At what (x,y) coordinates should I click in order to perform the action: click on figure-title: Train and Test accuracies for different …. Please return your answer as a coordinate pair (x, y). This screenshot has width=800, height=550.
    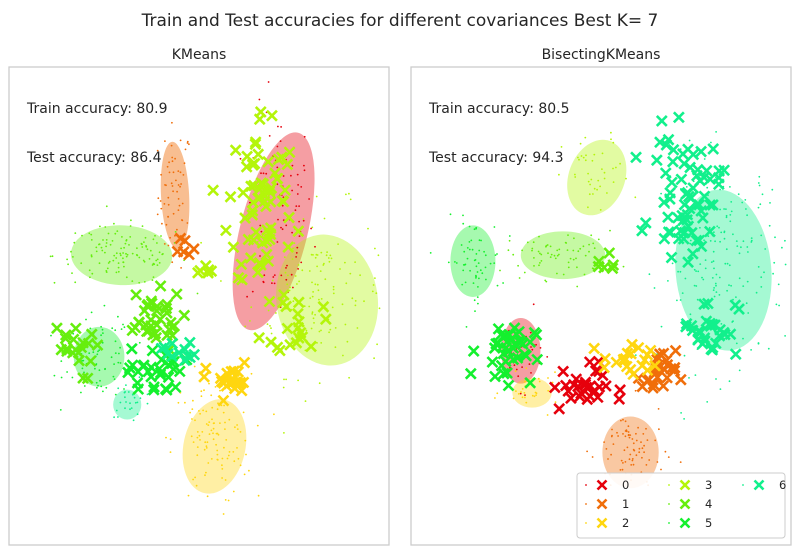
    Looking at the image, I should click on (400, 21).